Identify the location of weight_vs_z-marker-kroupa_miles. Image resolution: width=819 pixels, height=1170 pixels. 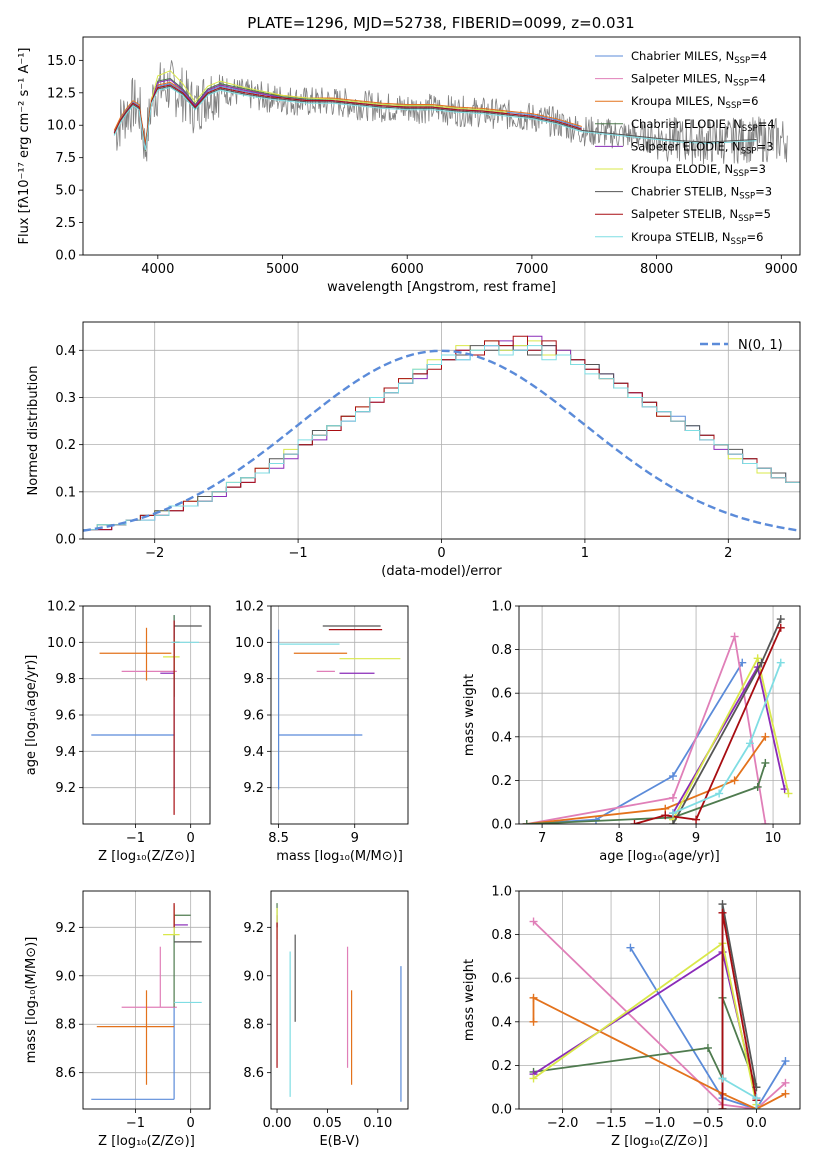
(533, 1021).